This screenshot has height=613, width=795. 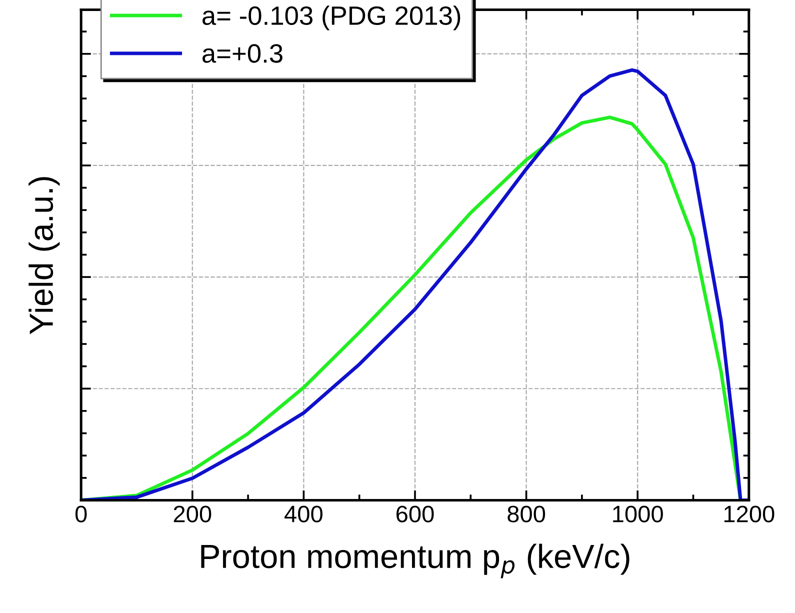 I want to click on y-axis-title: Yield (a.u.), so click(x=44, y=255).